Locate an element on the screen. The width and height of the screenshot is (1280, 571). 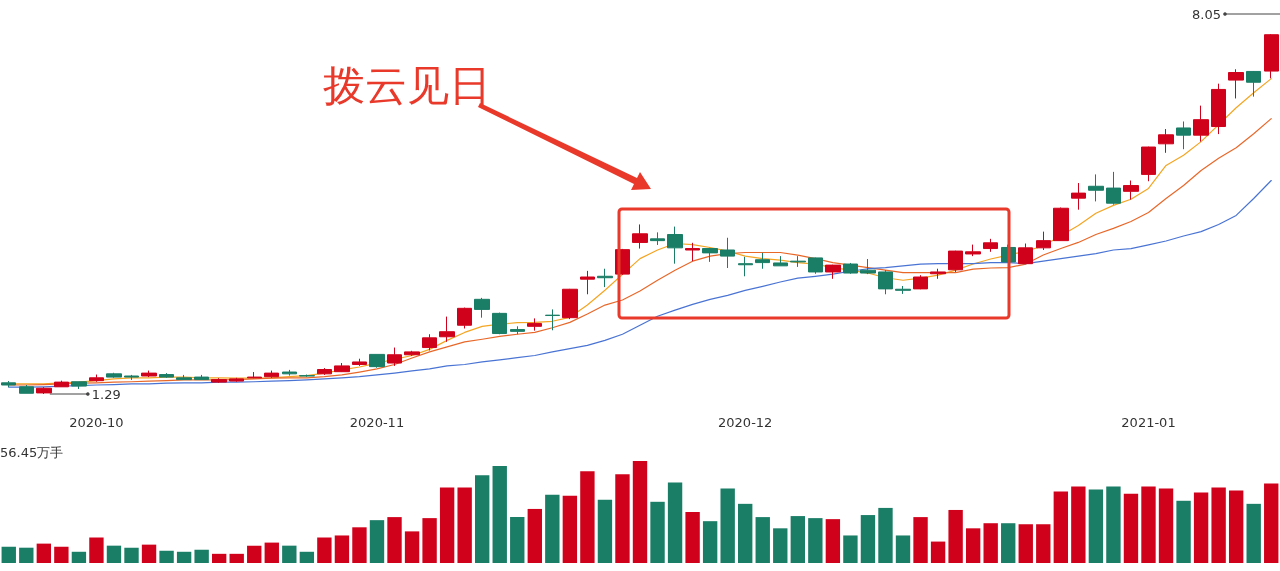
x-tick-label: 2020-10 is located at coordinates (96, 422).